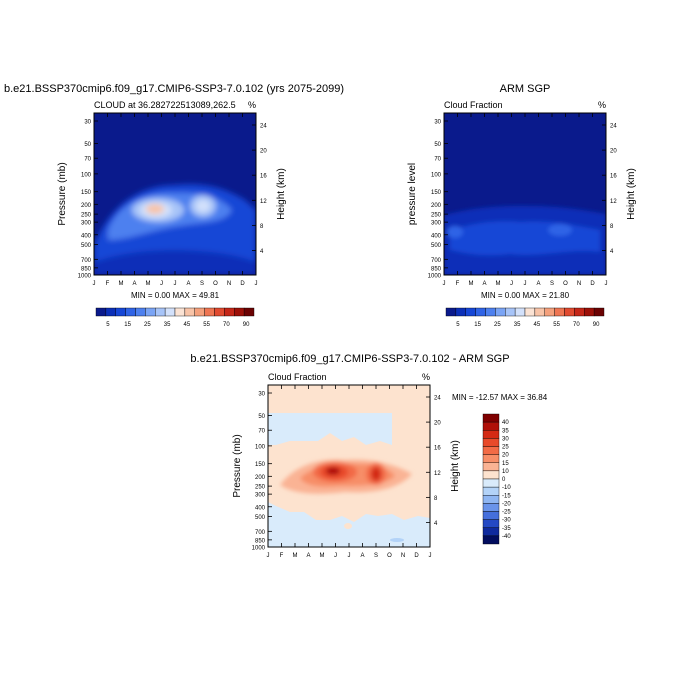 This screenshot has height=700, width=700. Describe the element at coordinates (458, 284) in the screenshot. I see `month-tick-label: F` at that location.